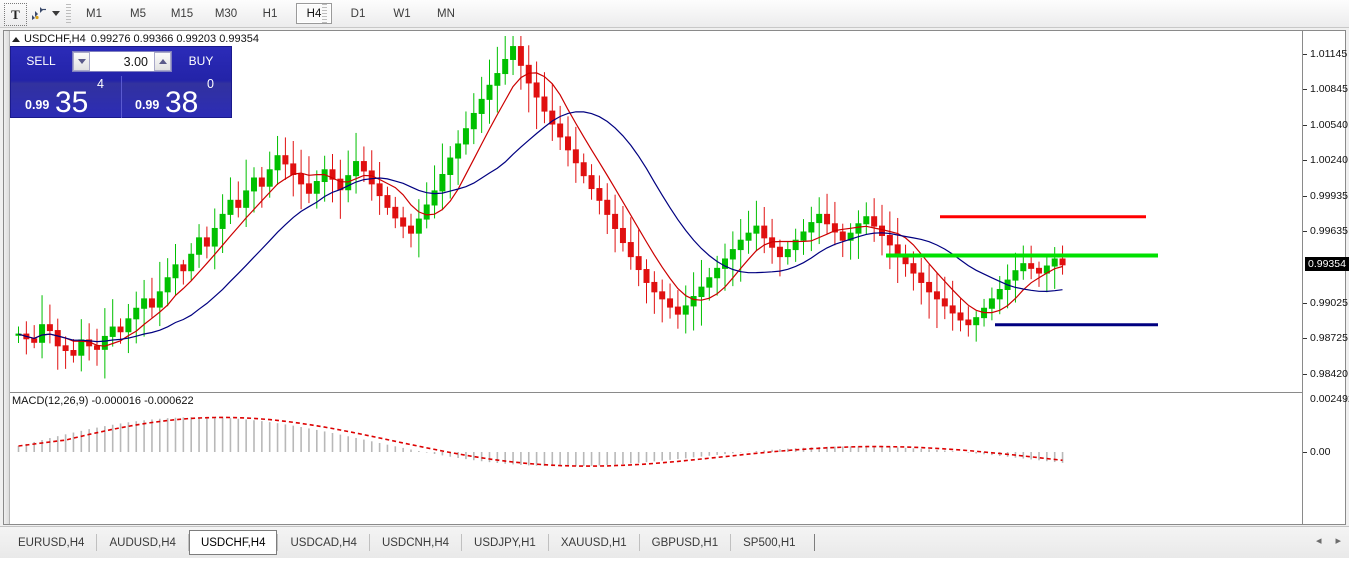 This screenshot has height=563, width=1349. What do you see at coordinates (1329, 54) in the screenshot?
I see `price-tick-label: 1.01145` at bounding box center [1329, 54].